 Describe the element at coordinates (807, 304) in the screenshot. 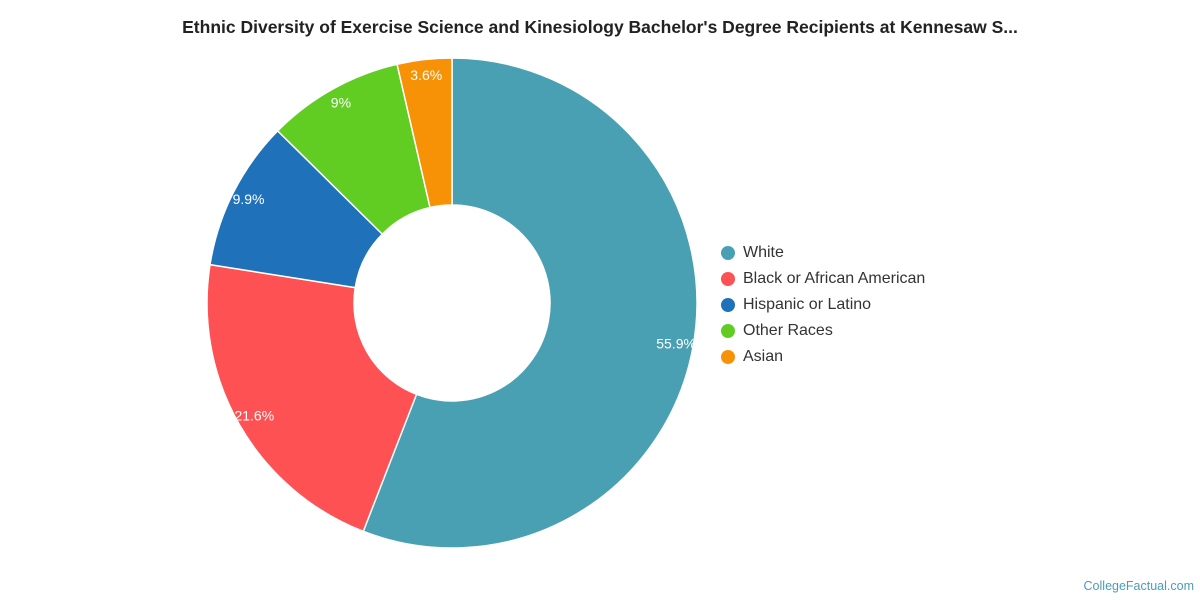

I see `legend-label: Hispanic or Latino` at that location.